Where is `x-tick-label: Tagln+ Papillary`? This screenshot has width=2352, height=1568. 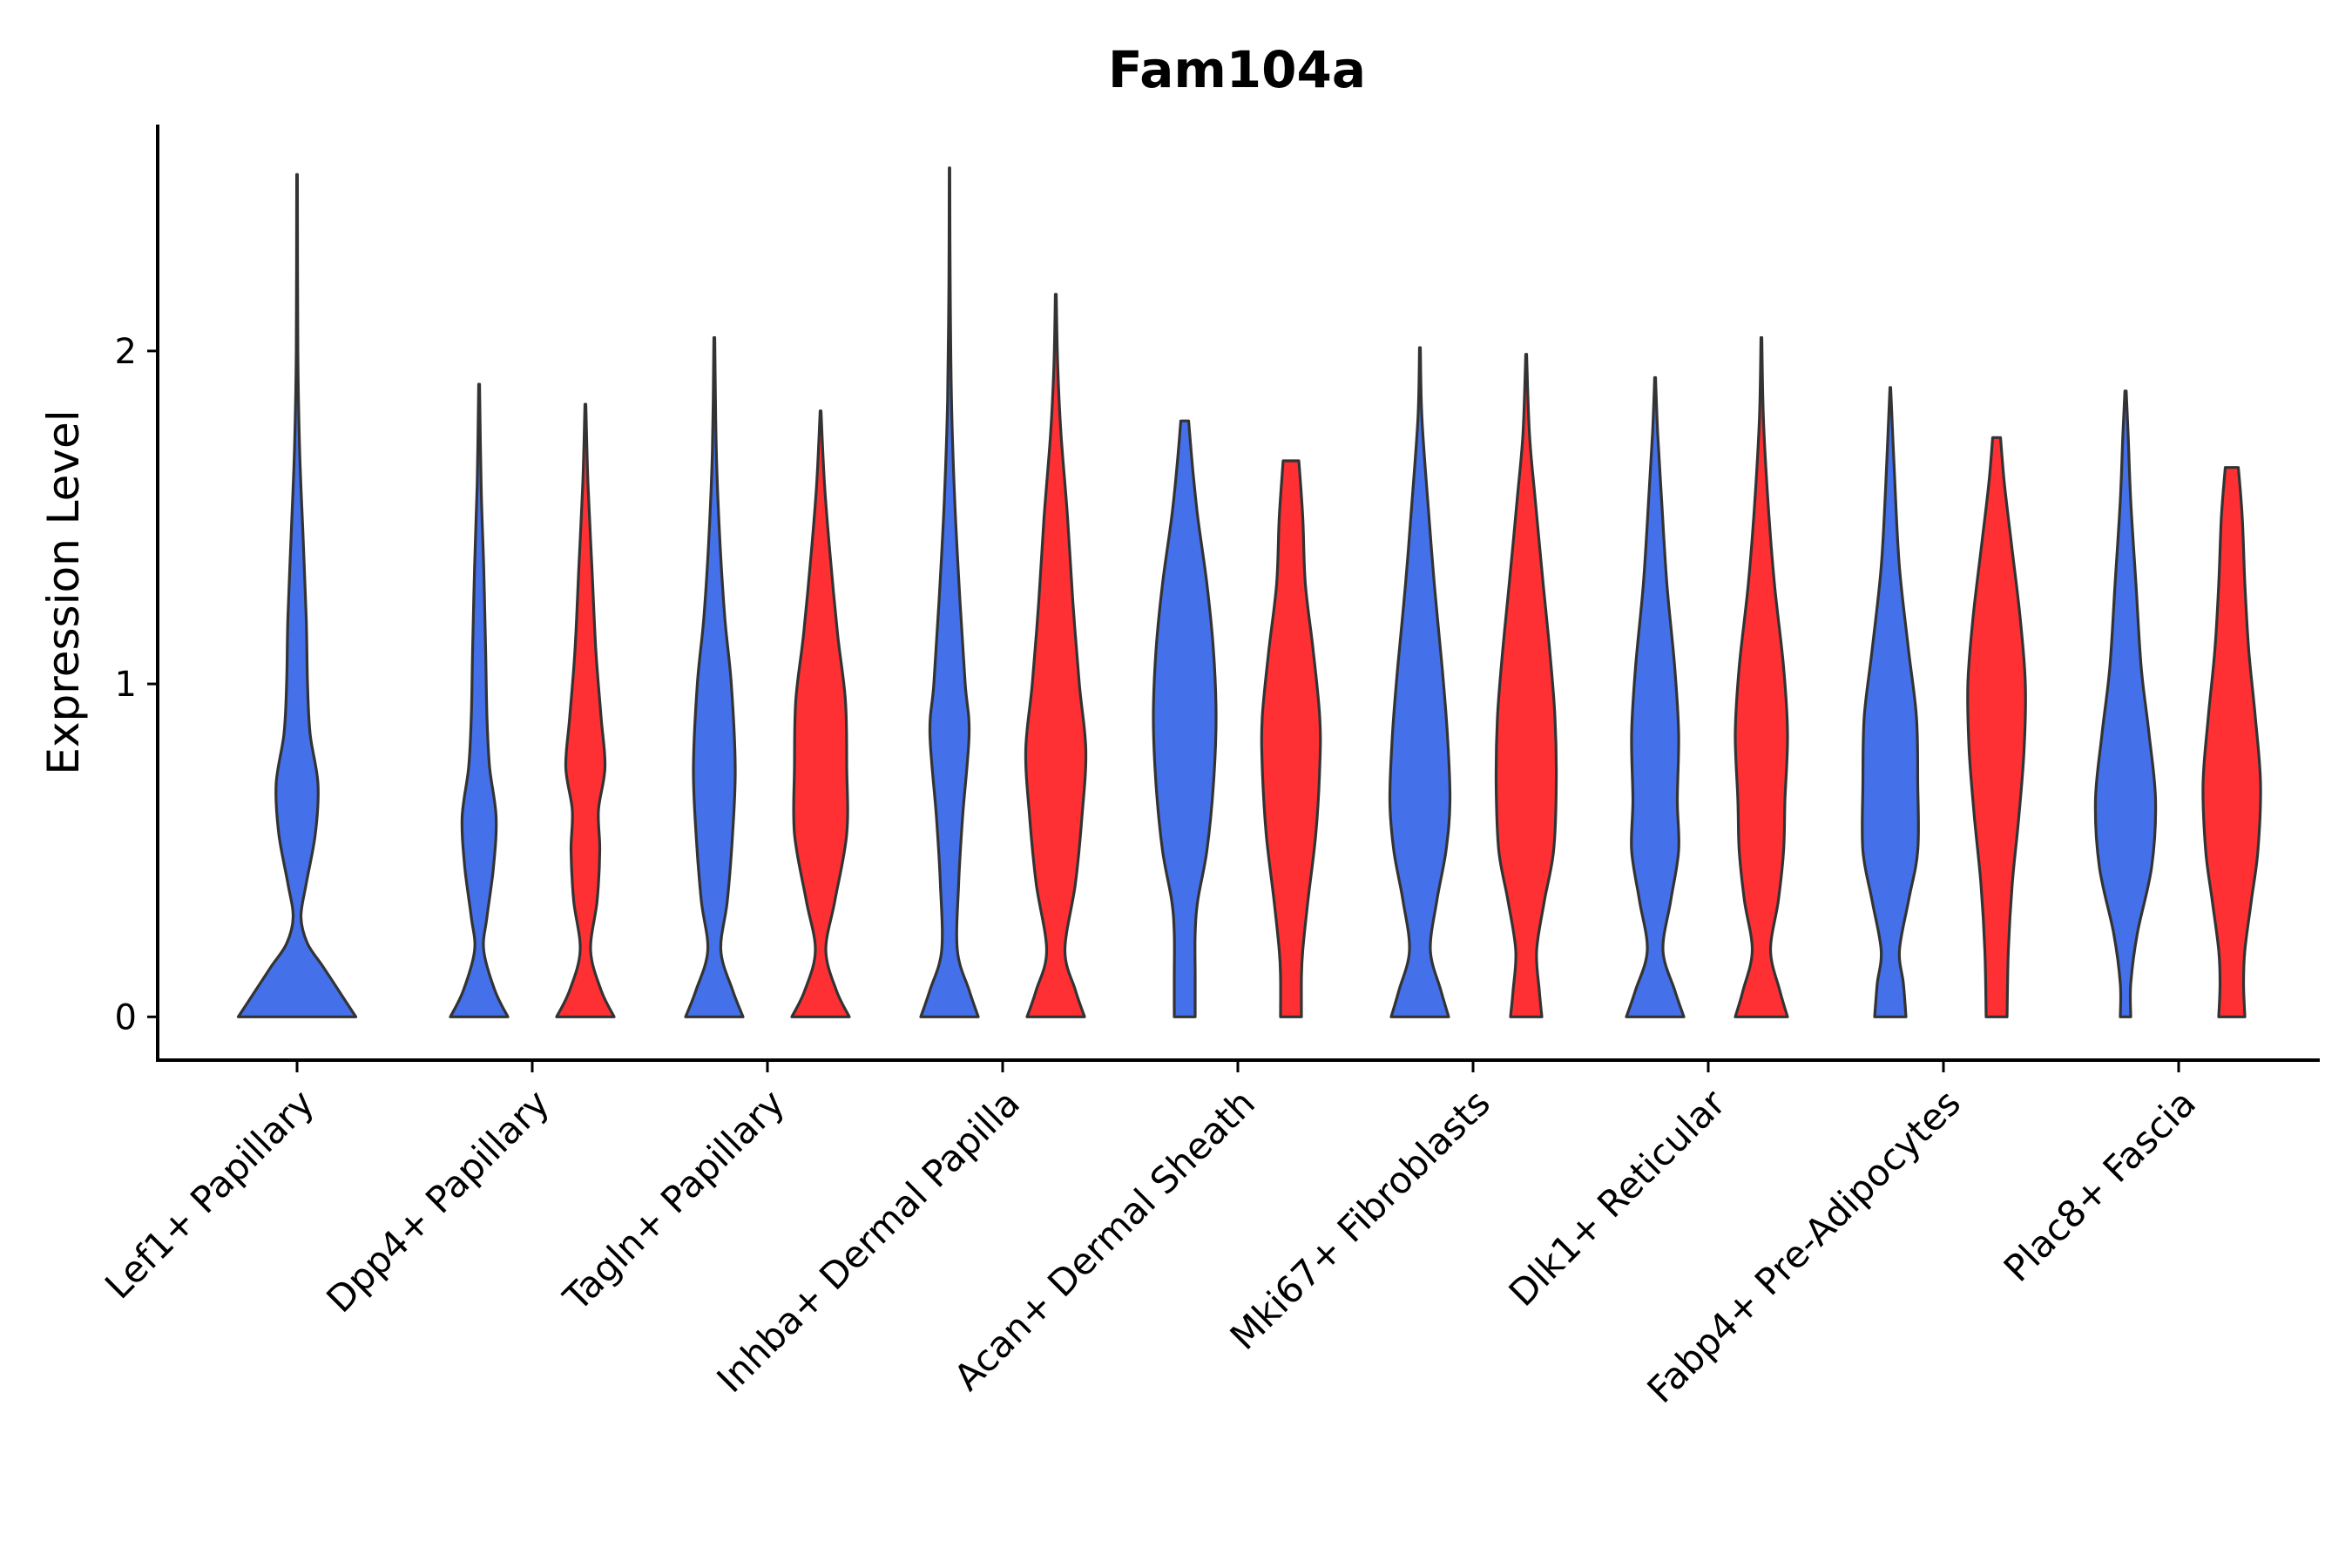 x-tick-label: Tagln+ Papillary is located at coordinates (674, 1200).